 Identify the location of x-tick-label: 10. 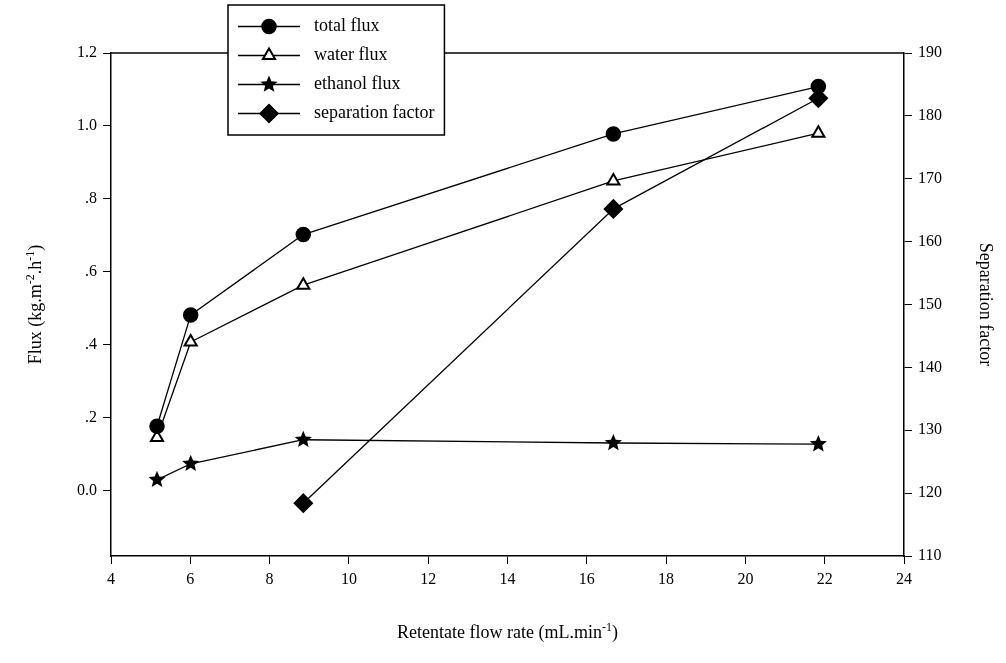
(348, 578).